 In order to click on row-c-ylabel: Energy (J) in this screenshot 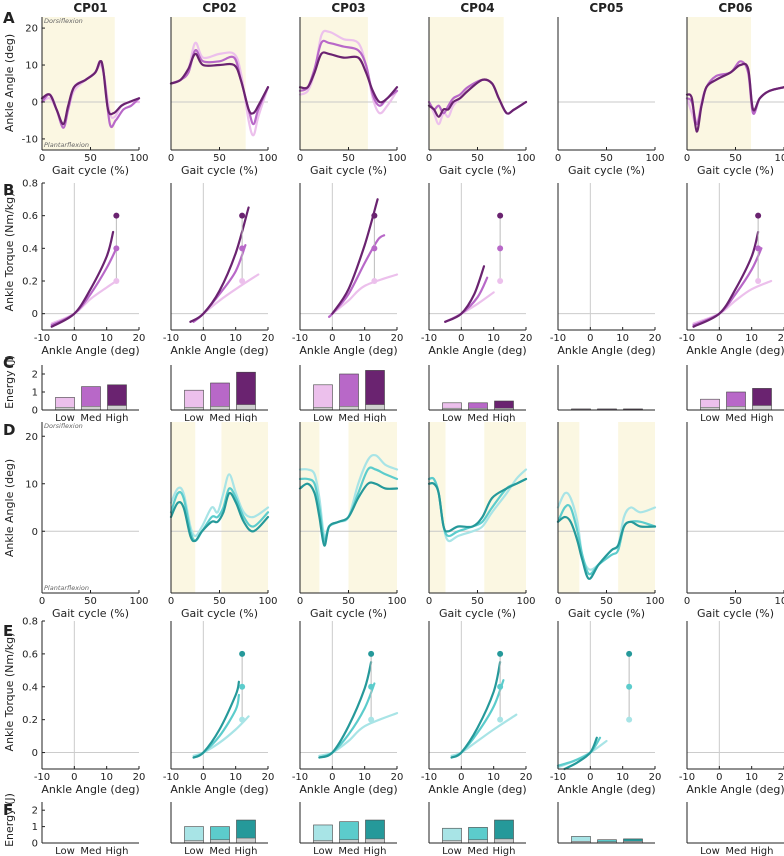, I will do `click(9, 382)`.